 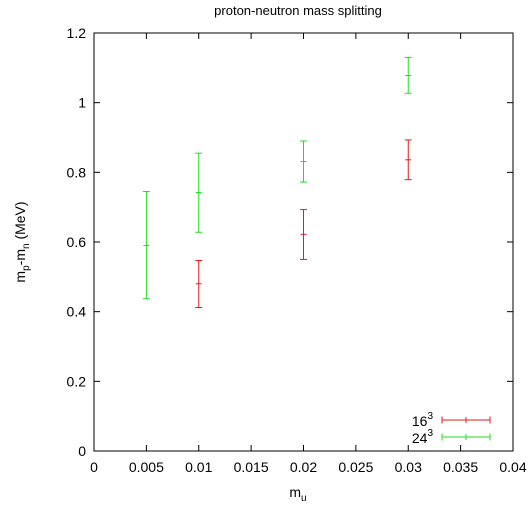 What do you see at coordinates (77, 381) in the screenshot?
I see `y-tick-label: 0.2` at bounding box center [77, 381].